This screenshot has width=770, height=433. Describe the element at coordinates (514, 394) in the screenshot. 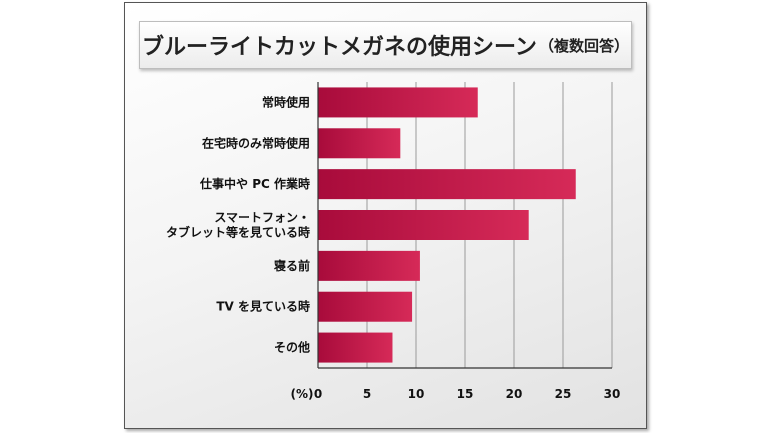

I see `tick-label: 20` at that location.